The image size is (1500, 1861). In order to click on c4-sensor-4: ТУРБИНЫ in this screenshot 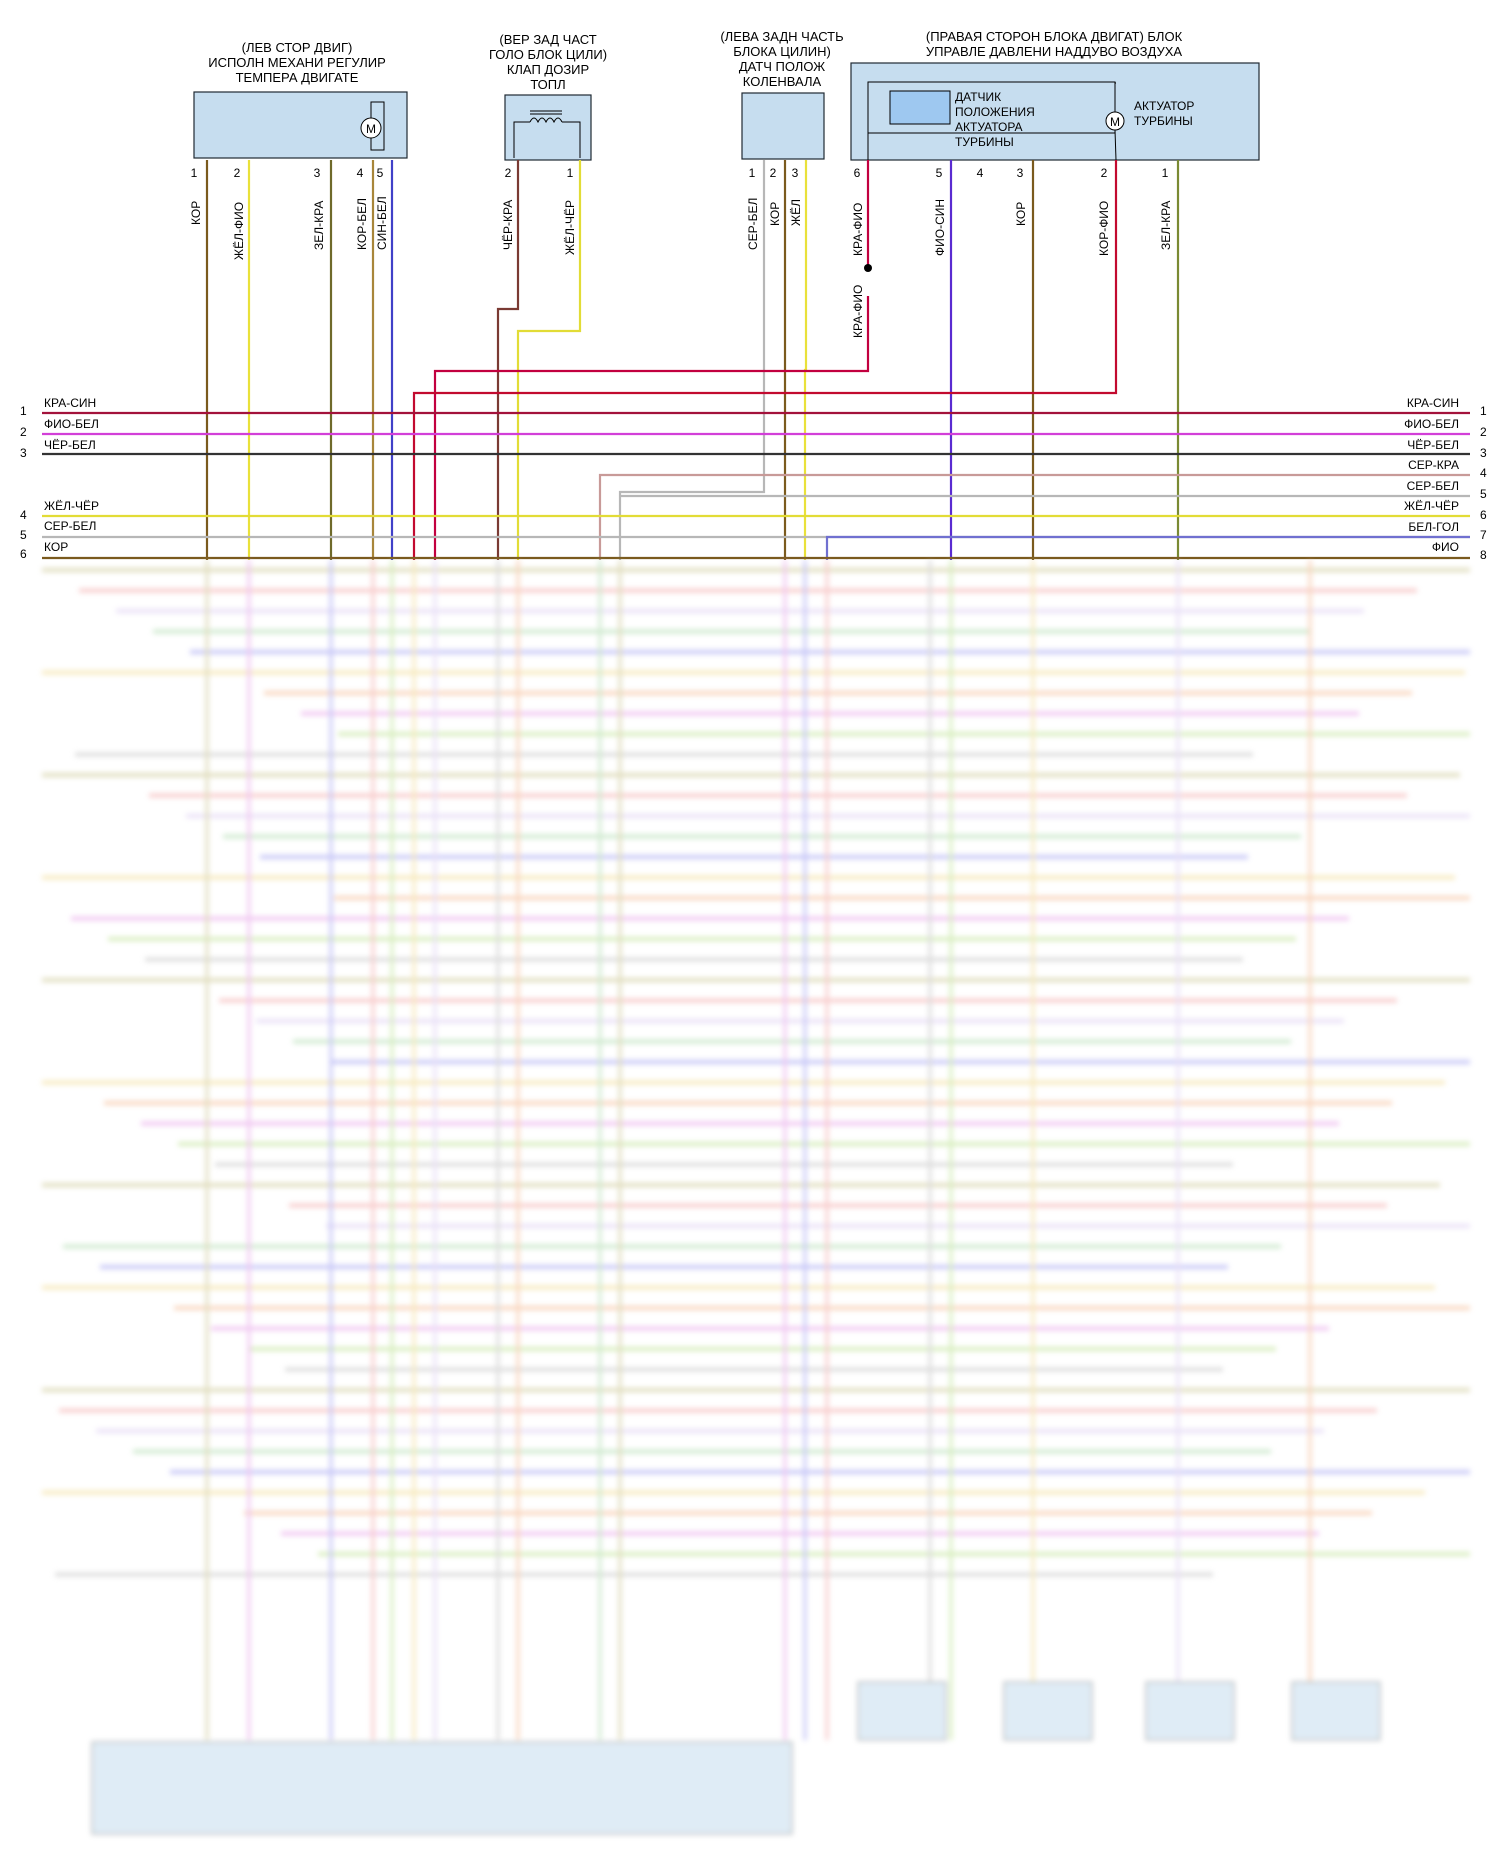, I will do `click(984, 142)`.